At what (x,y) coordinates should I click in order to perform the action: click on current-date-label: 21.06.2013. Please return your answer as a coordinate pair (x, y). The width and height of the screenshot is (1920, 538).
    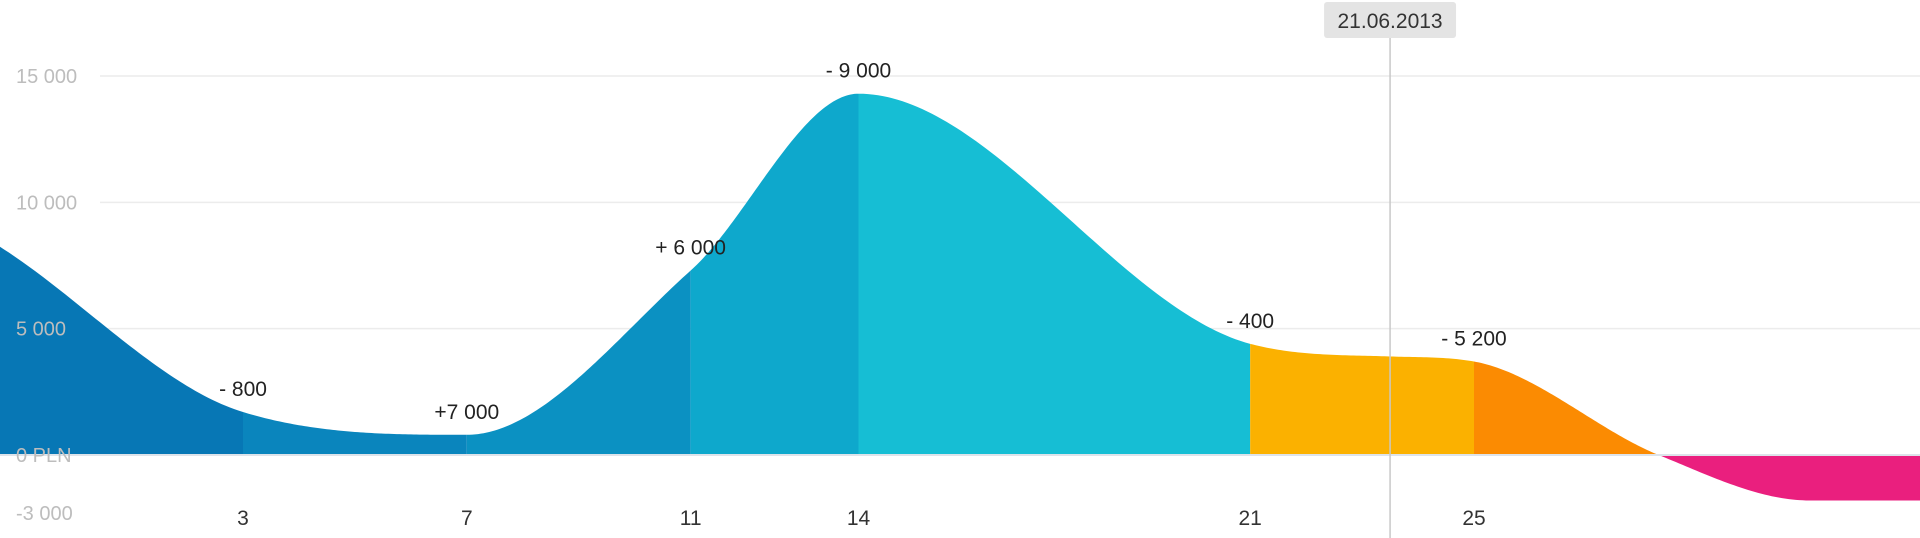
    Looking at the image, I should click on (1390, 21).